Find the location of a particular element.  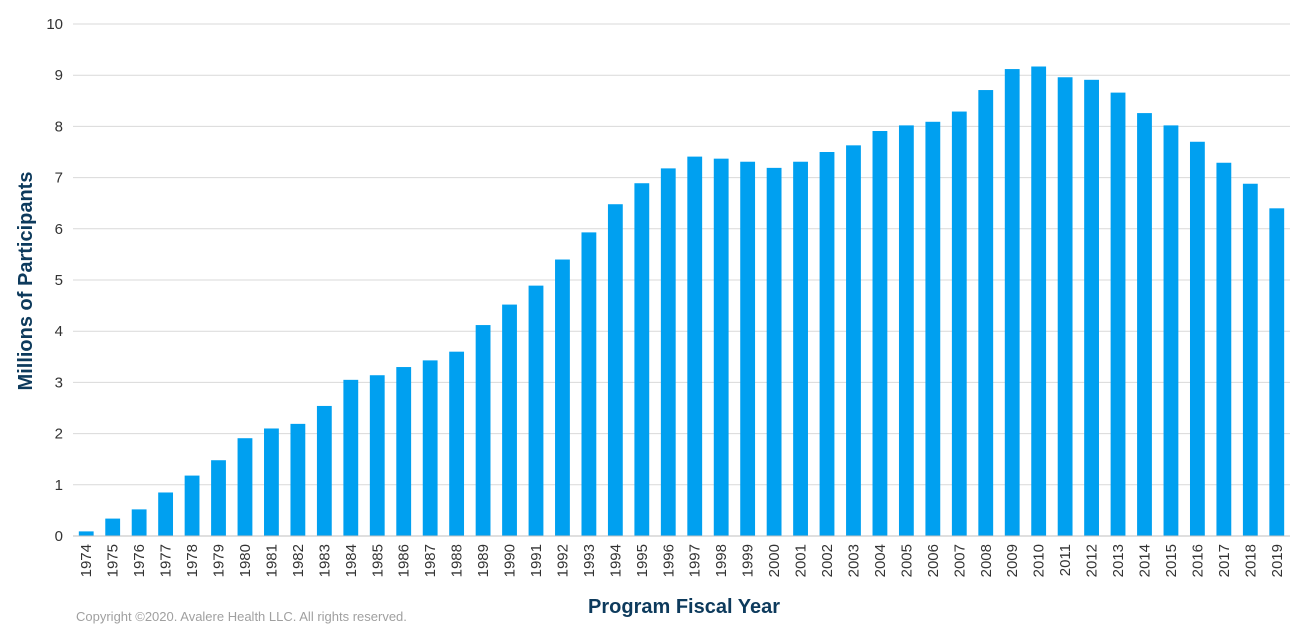

bar-1985 is located at coordinates (377, 455).